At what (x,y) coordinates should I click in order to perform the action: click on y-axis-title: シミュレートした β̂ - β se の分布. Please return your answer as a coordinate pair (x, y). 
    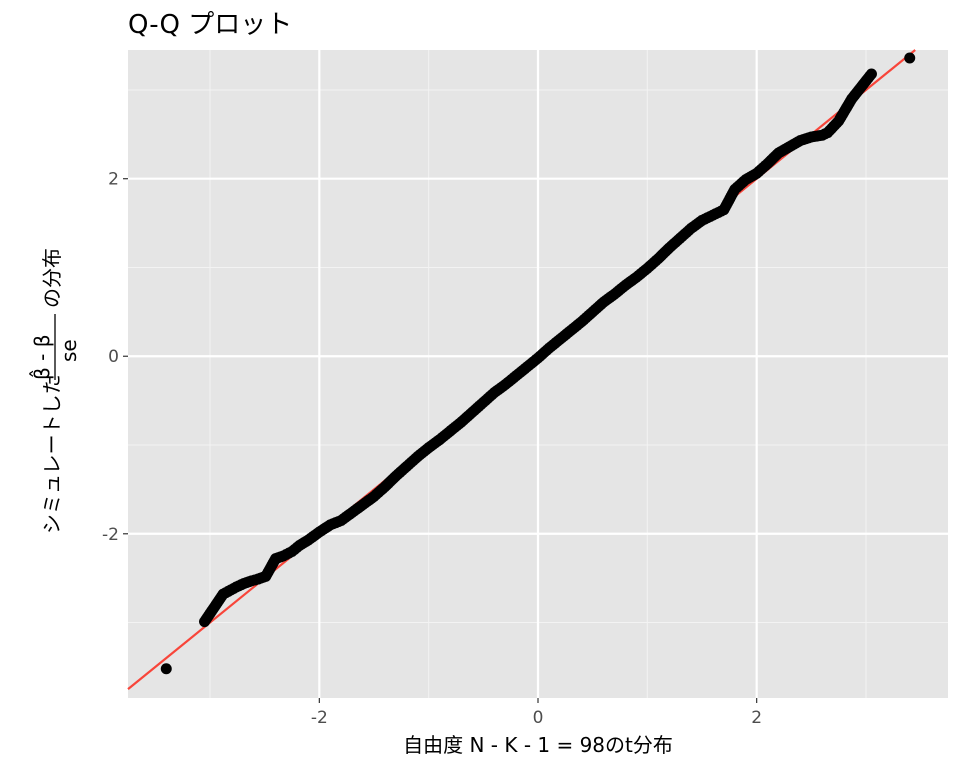
    Looking at the image, I should click on (55, 391).